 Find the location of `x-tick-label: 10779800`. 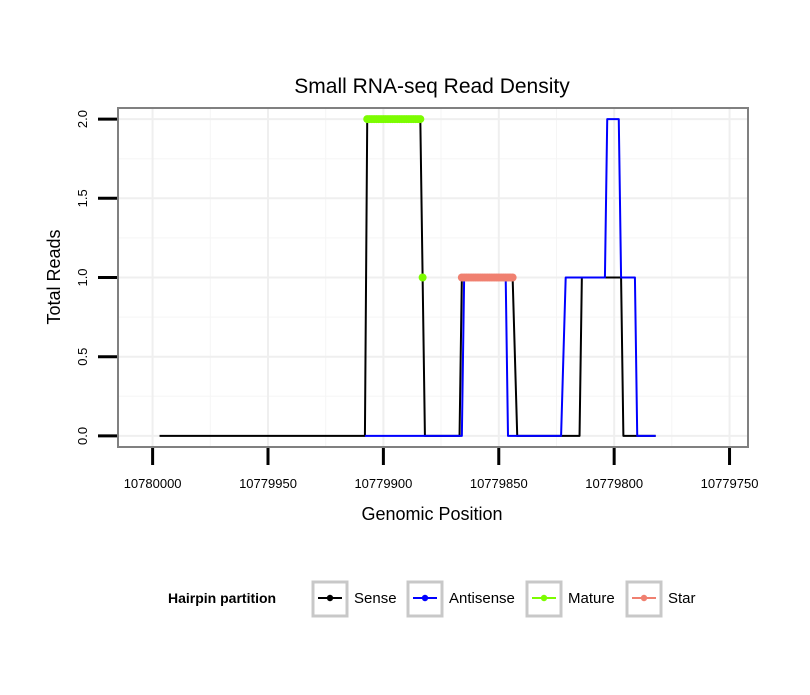

x-tick-label: 10779800 is located at coordinates (614, 483).